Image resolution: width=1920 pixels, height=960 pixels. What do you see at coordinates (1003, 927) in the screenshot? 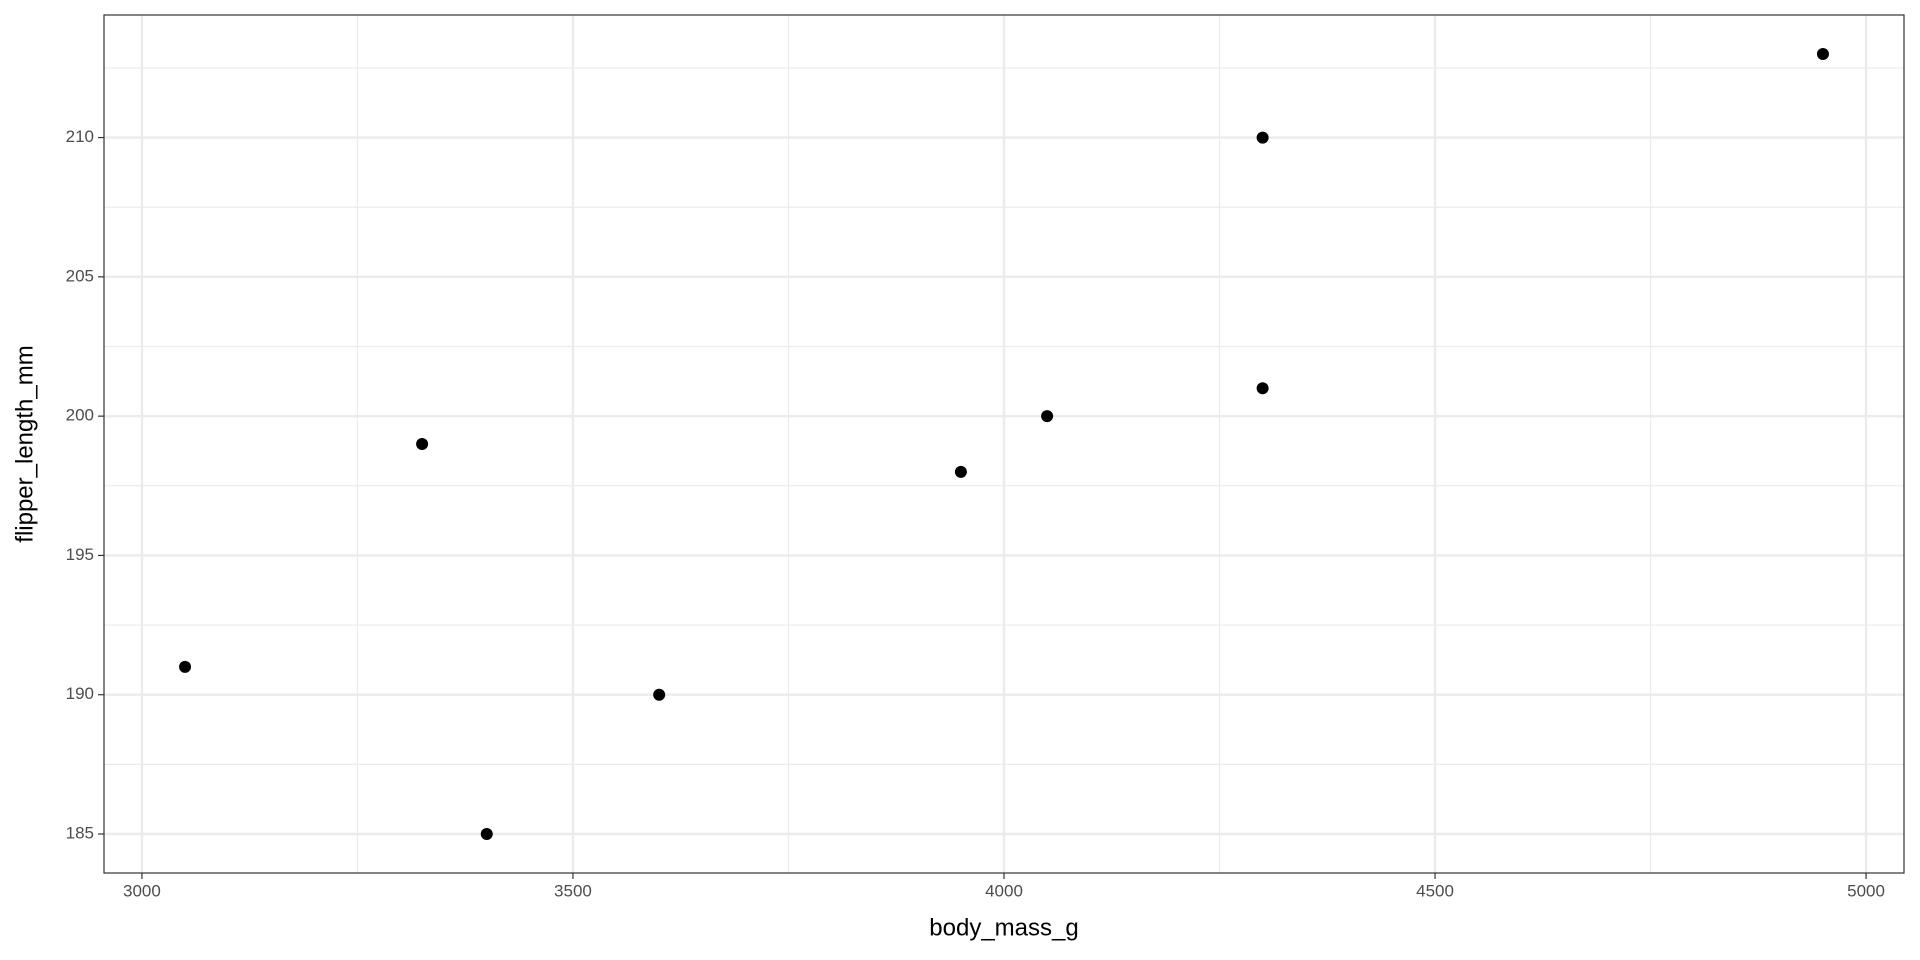
I see `x-axis-title: body_mass_g` at bounding box center [1003, 927].